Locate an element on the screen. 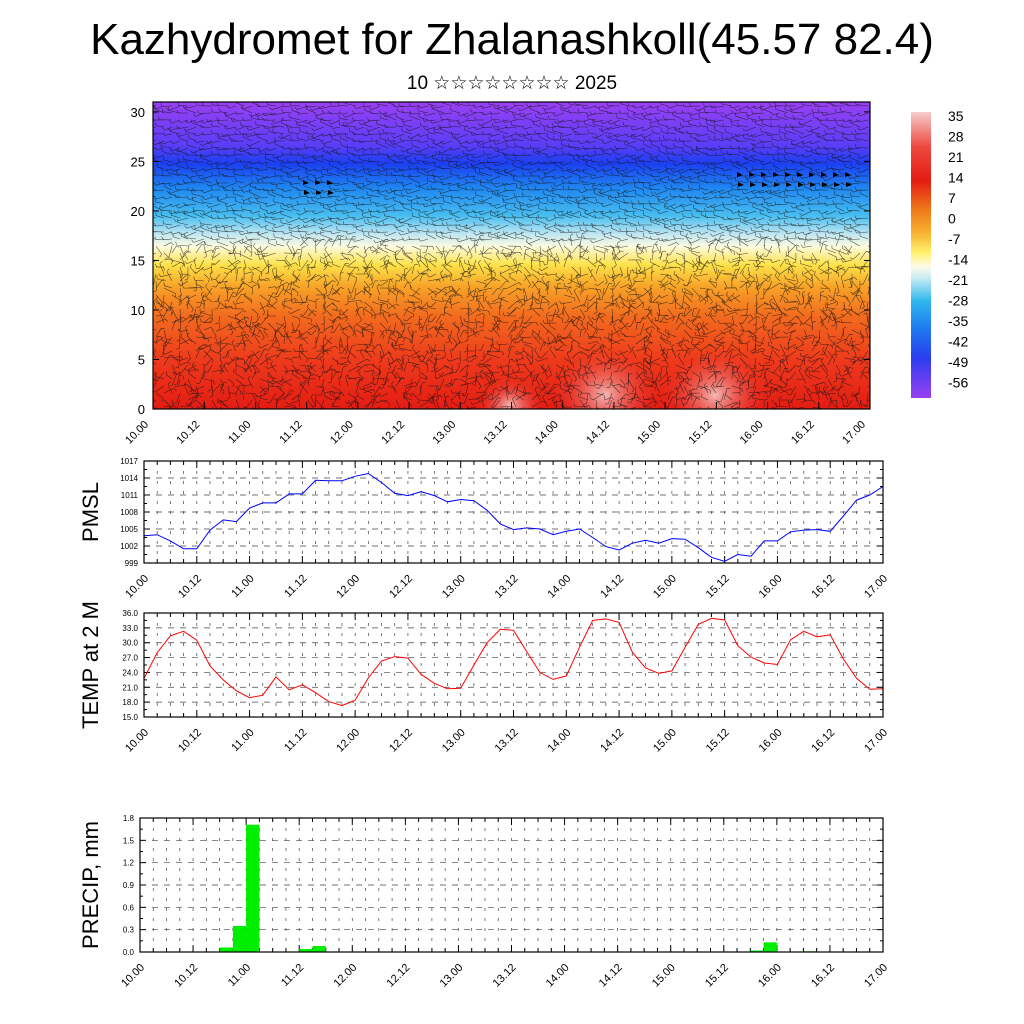 The image size is (1024, 1024). y-tick-label: 1005 is located at coordinates (129, 529).